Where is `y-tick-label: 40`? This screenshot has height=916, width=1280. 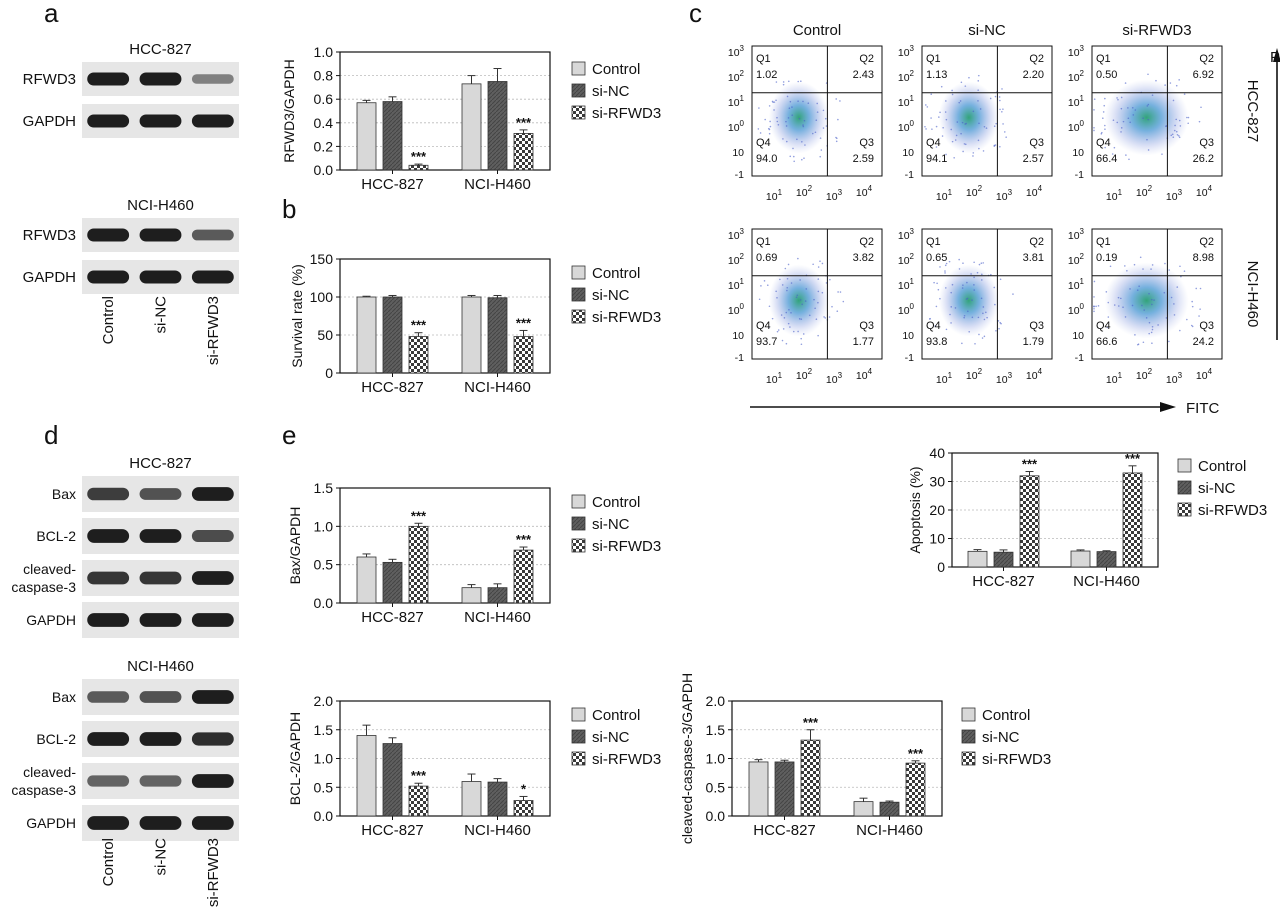
y-tick-label: 40 is located at coordinates (937, 453).